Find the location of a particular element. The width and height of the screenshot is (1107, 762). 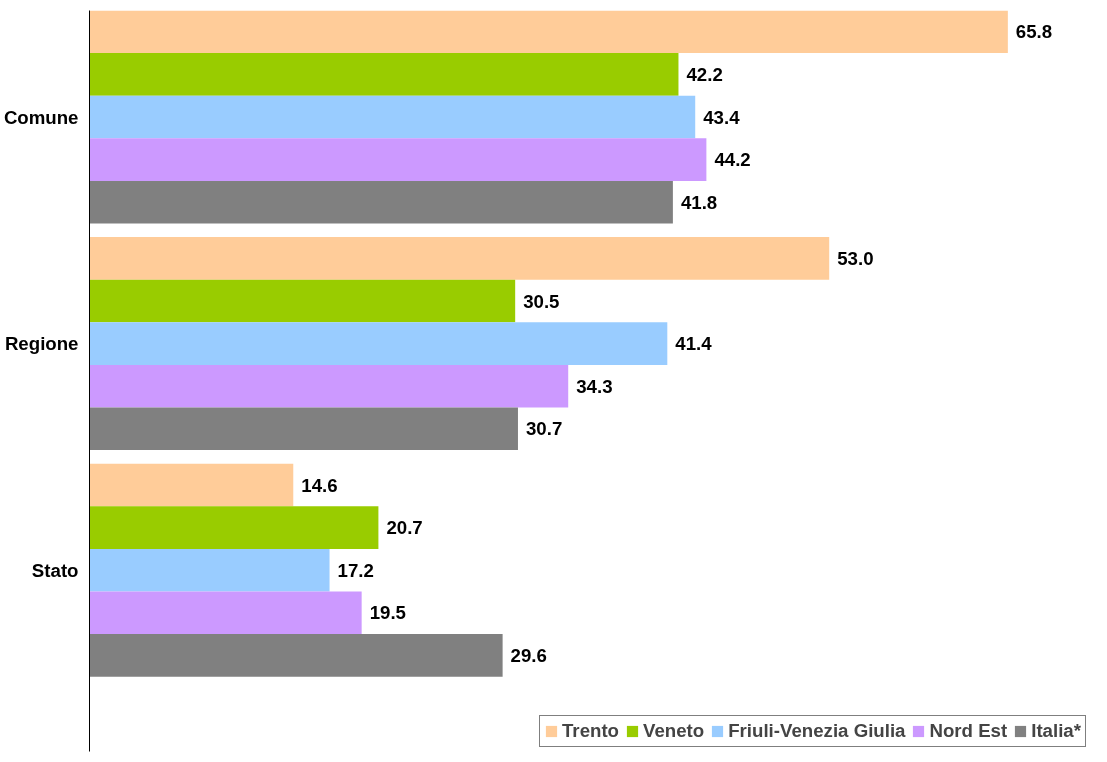

y-tick-label: Stato is located at coordinates (55, 570).